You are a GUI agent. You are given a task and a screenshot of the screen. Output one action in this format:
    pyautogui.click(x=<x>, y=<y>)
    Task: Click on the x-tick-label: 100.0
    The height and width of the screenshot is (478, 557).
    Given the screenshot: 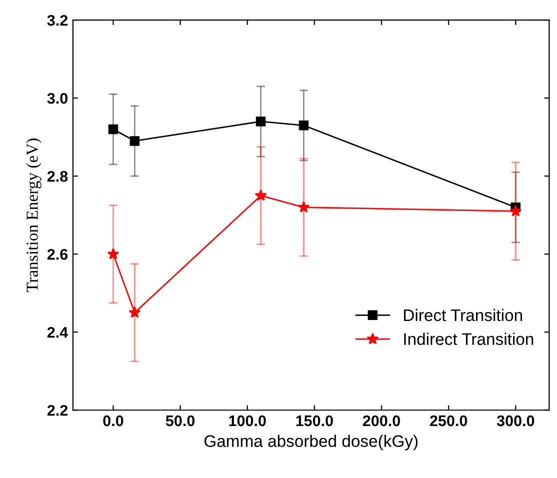 What is the action you would take?
    pyautogui.click(x=247, y=420)
    